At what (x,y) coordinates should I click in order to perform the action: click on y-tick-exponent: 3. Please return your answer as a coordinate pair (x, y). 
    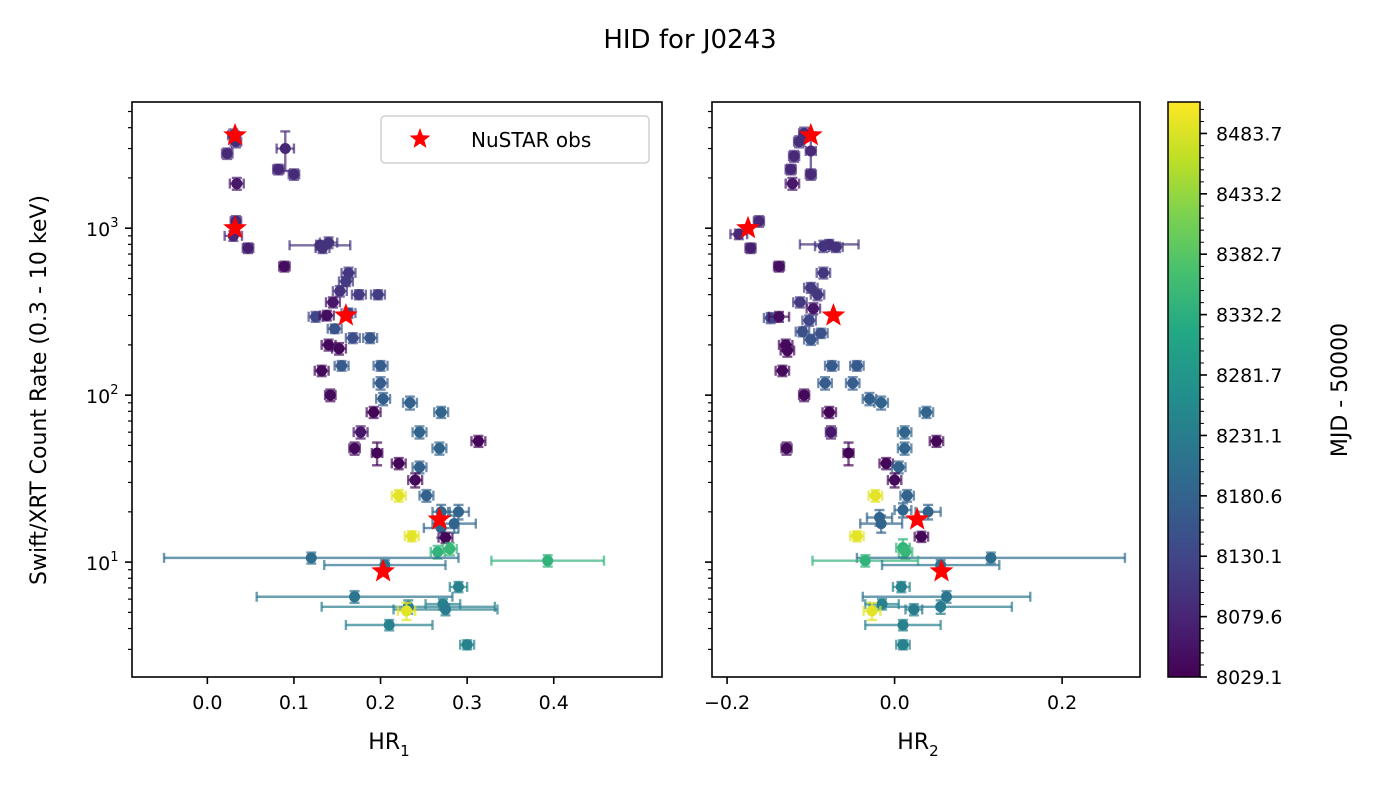
    Looking at the image, I should click on (114, 223).